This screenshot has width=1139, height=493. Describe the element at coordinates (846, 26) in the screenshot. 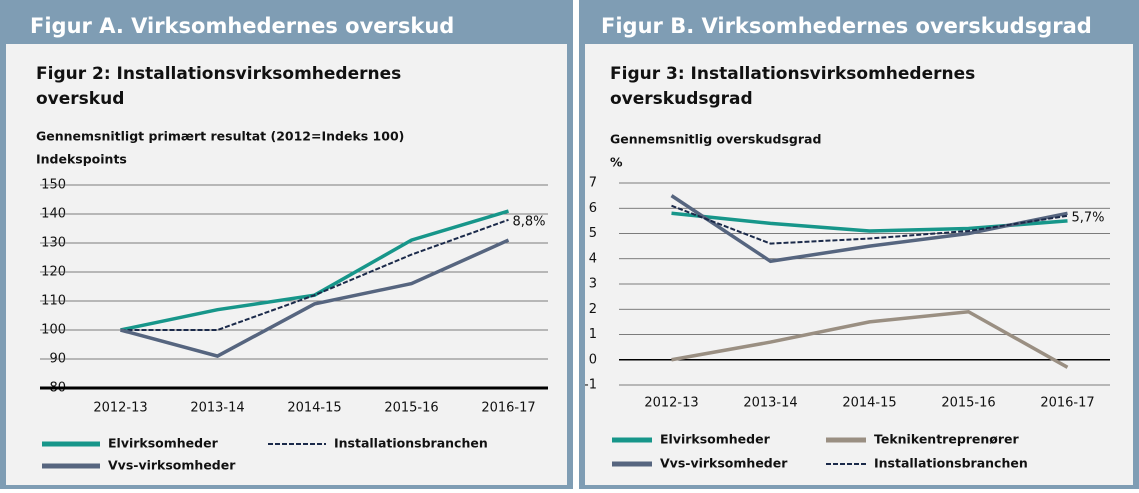

I see `panel-header: Figur B. Virksomhedernes overskudsgrad` at that location.